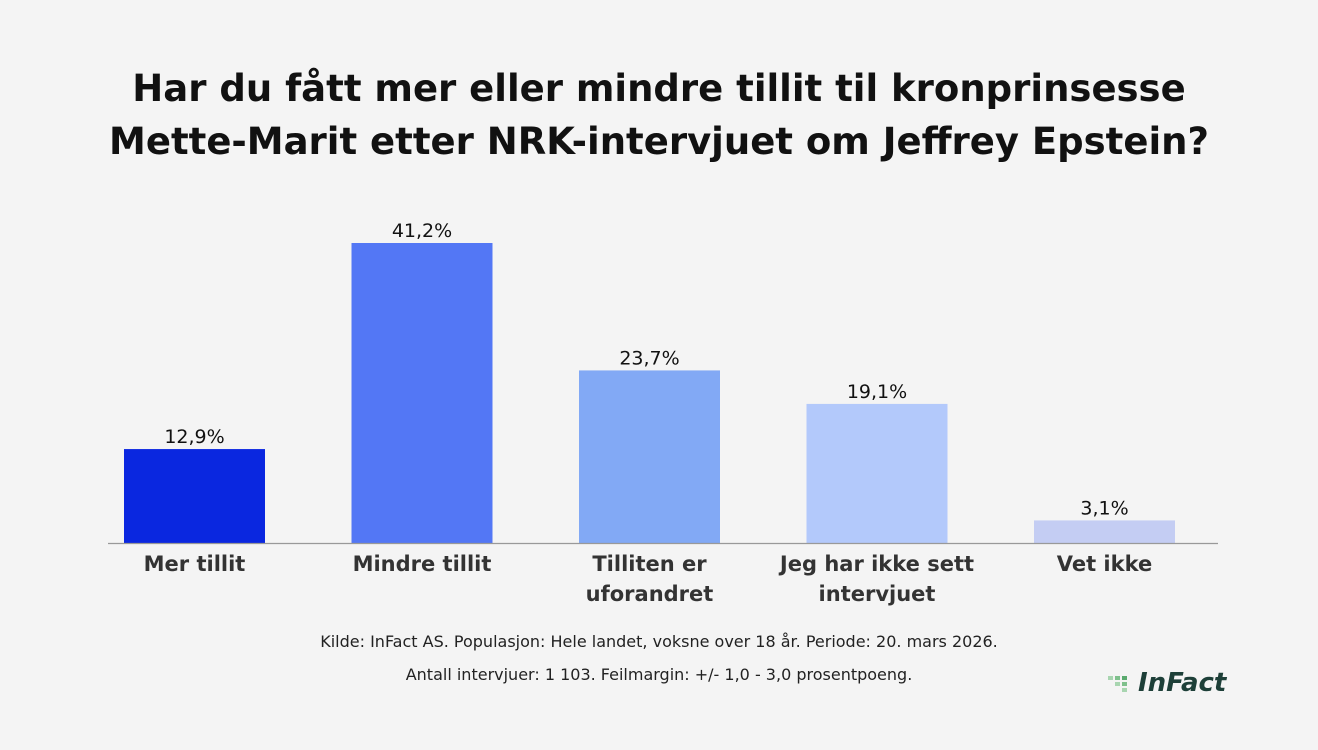 This screenshot has width=1318, height=750. What do you see at coordinates (422, 564) in the screenshot?
I see `category-label: Mindre tillit` at bounding box center [422, 564].